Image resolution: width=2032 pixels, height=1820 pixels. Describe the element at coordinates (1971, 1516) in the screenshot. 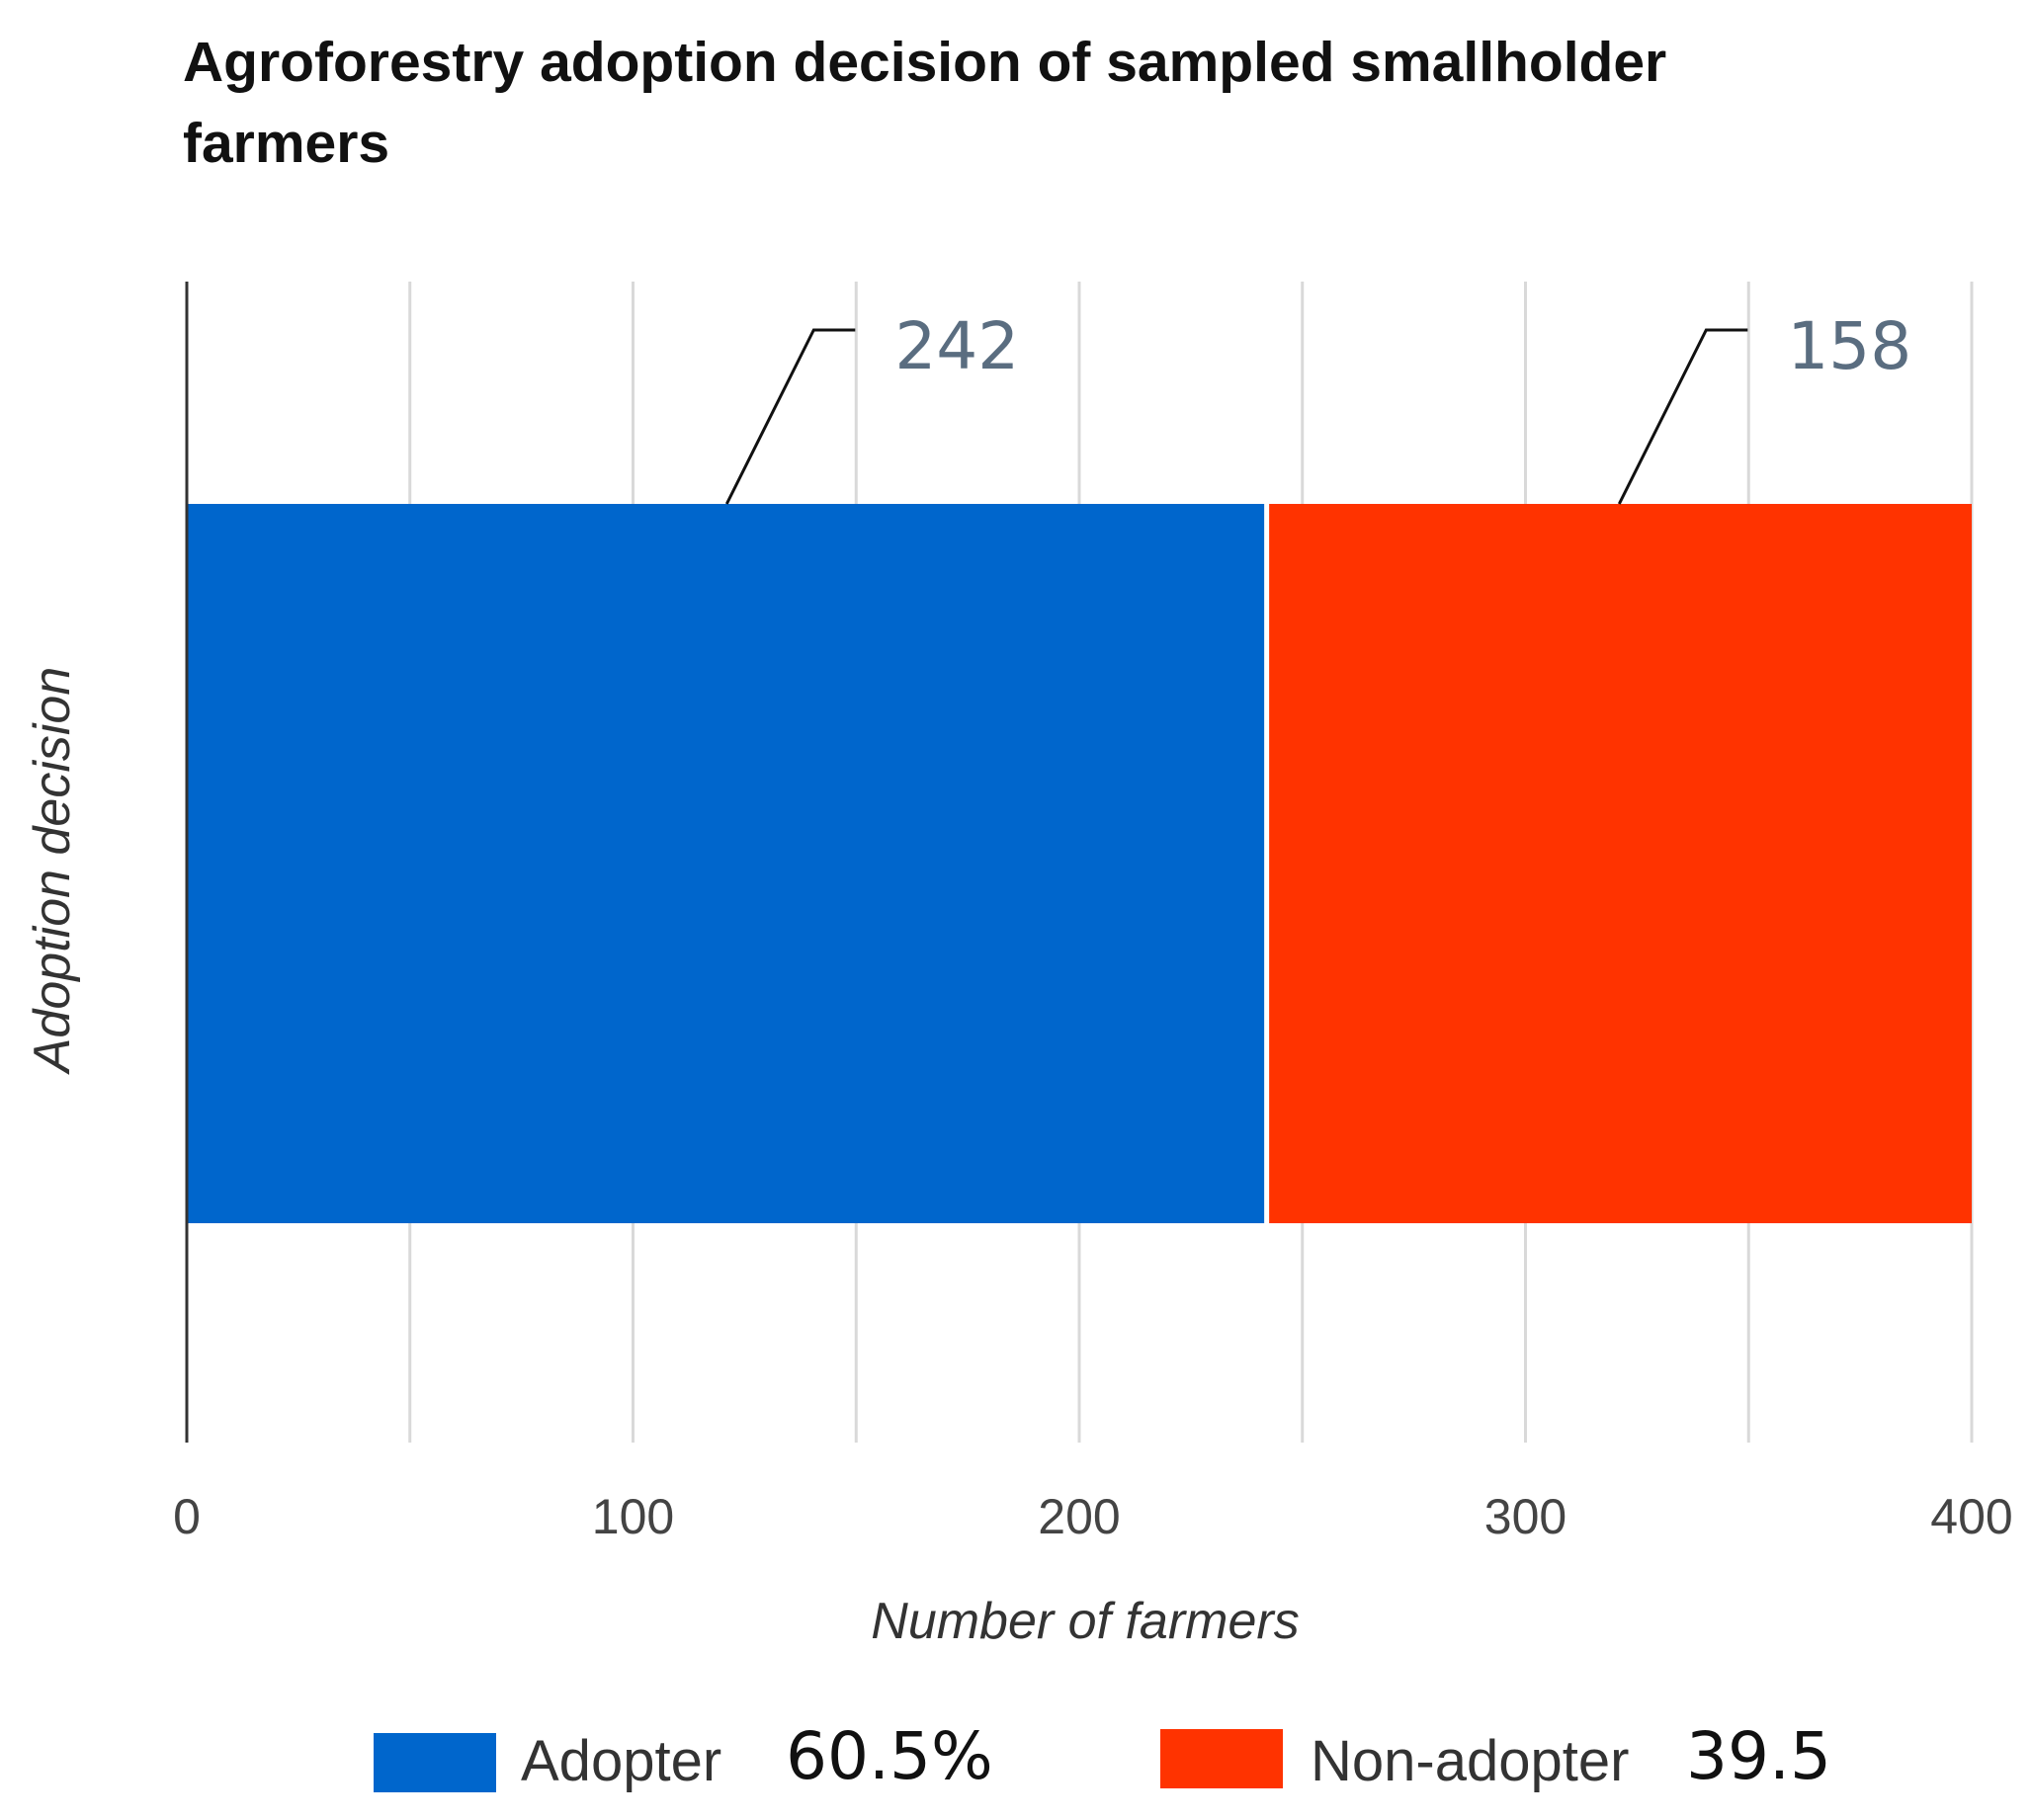

I see `x-tick-label-400: 400` at that location.